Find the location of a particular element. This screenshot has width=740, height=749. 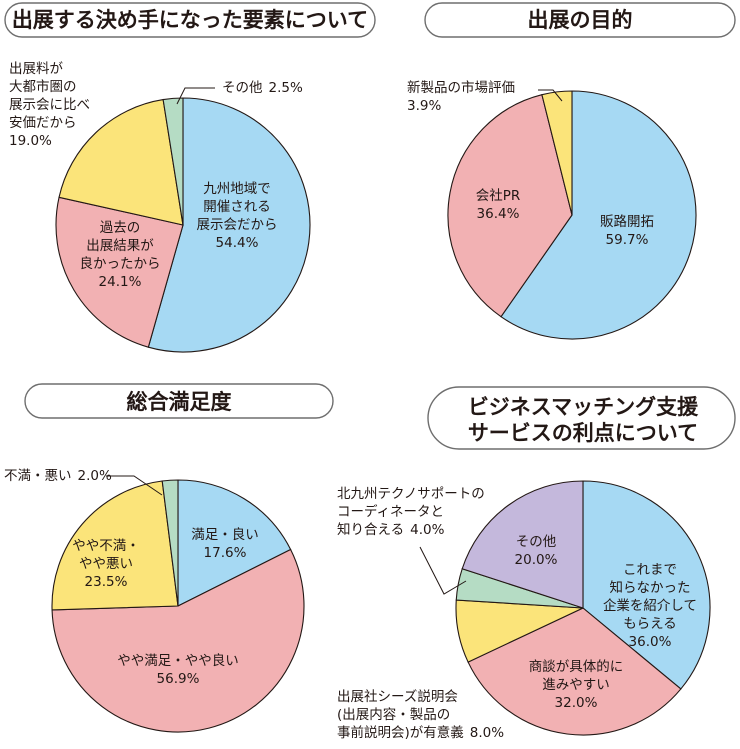

slice-value-label: 59.7% is located at coordinates (627, 240).